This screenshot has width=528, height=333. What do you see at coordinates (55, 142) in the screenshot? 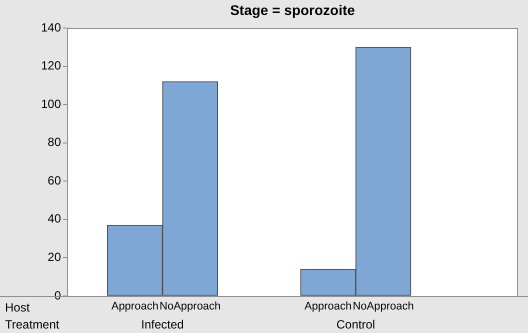
I see `y-tick-label: 80` at bounding box center [55, 142].